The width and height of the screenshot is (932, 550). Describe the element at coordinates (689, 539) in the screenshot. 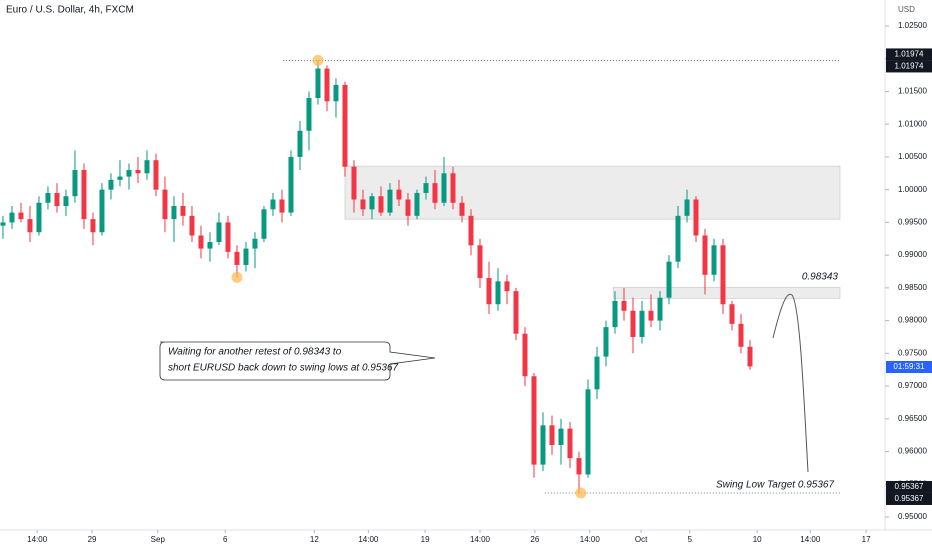

I see `x-tick-label: 5` at that location.